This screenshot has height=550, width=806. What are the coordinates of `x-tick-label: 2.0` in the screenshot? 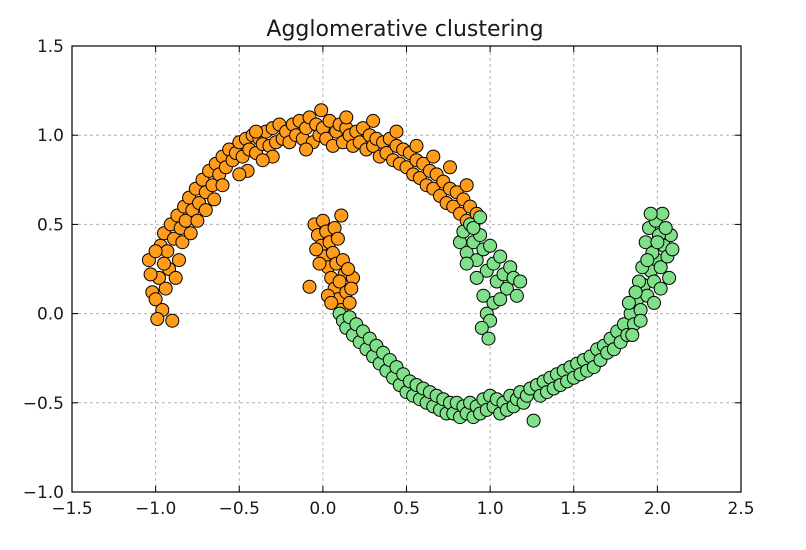 It's located at (657, 509).